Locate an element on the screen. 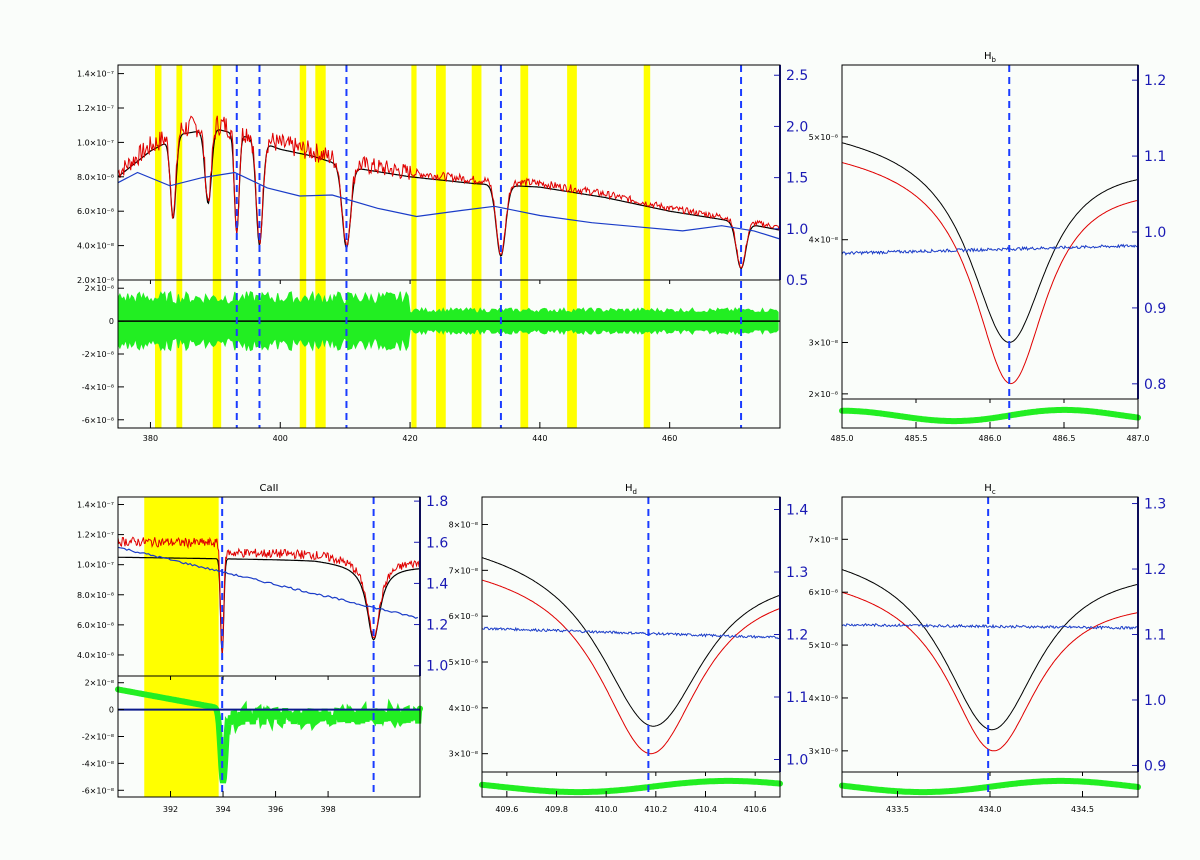 This screenshot has width=1200, height=860. right-tick-label: 1.8 is located at coordinates (437, 502).